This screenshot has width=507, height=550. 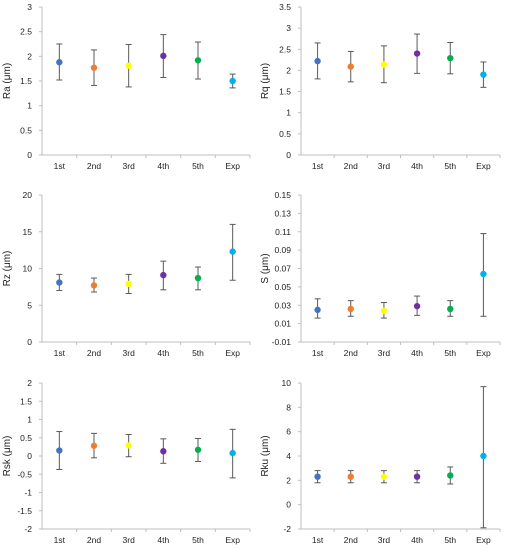 What do you see at coordinates (288, 432) in the screenshot?
I see `y-tick-label: 6` at bounding box center [288, 432].